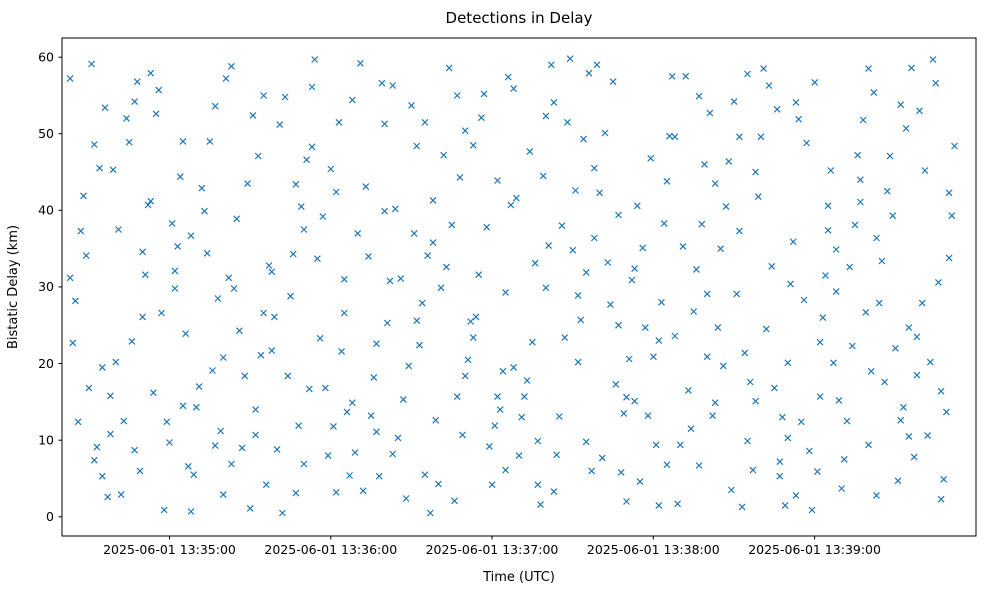 Image resolution: width=989 pixels, height=594 pixels. Describe the element at coordinates (46, 57) in the screenshot. I see `y-tick-label: 60` at that location.